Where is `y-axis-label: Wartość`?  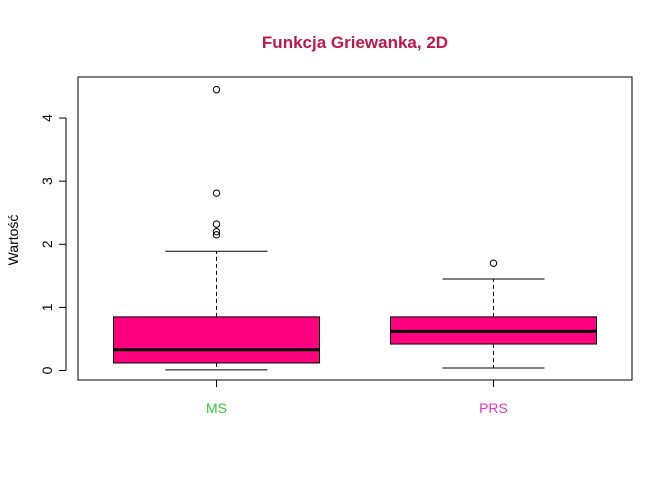 y-axis-label: Wartość is located at coordinates (13, 240).